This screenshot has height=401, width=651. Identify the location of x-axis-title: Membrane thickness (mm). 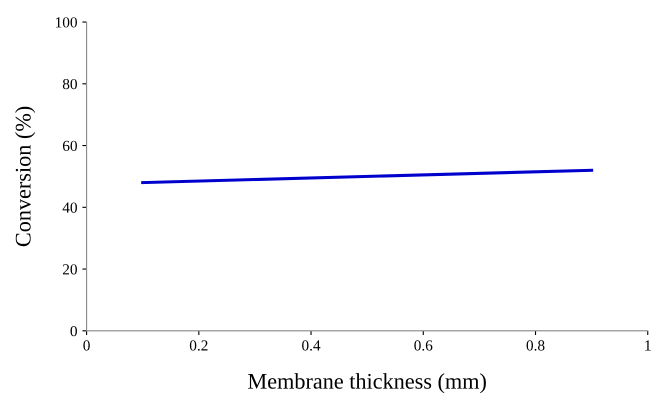
(367, 383).